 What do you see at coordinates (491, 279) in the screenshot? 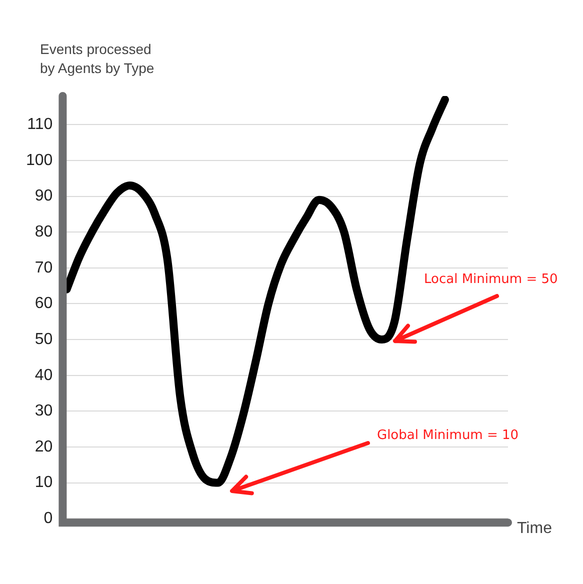
I see `annotation: Local Minimum = 50` at bounding box center [491, 279].